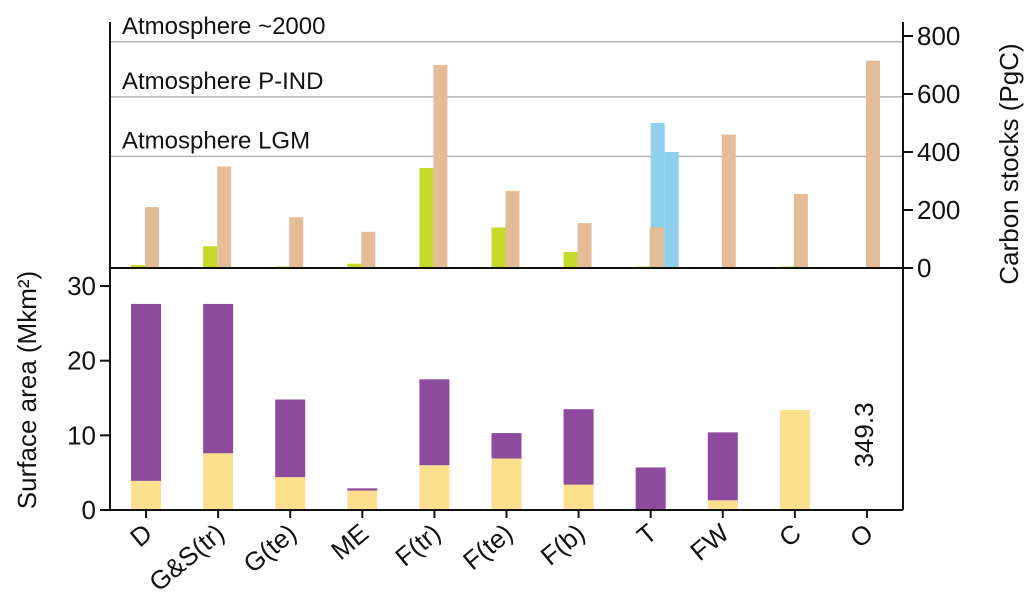 The height and width of the screenshot is (612, 1024). I want to click on bar-permafrost, so click(671, 210).